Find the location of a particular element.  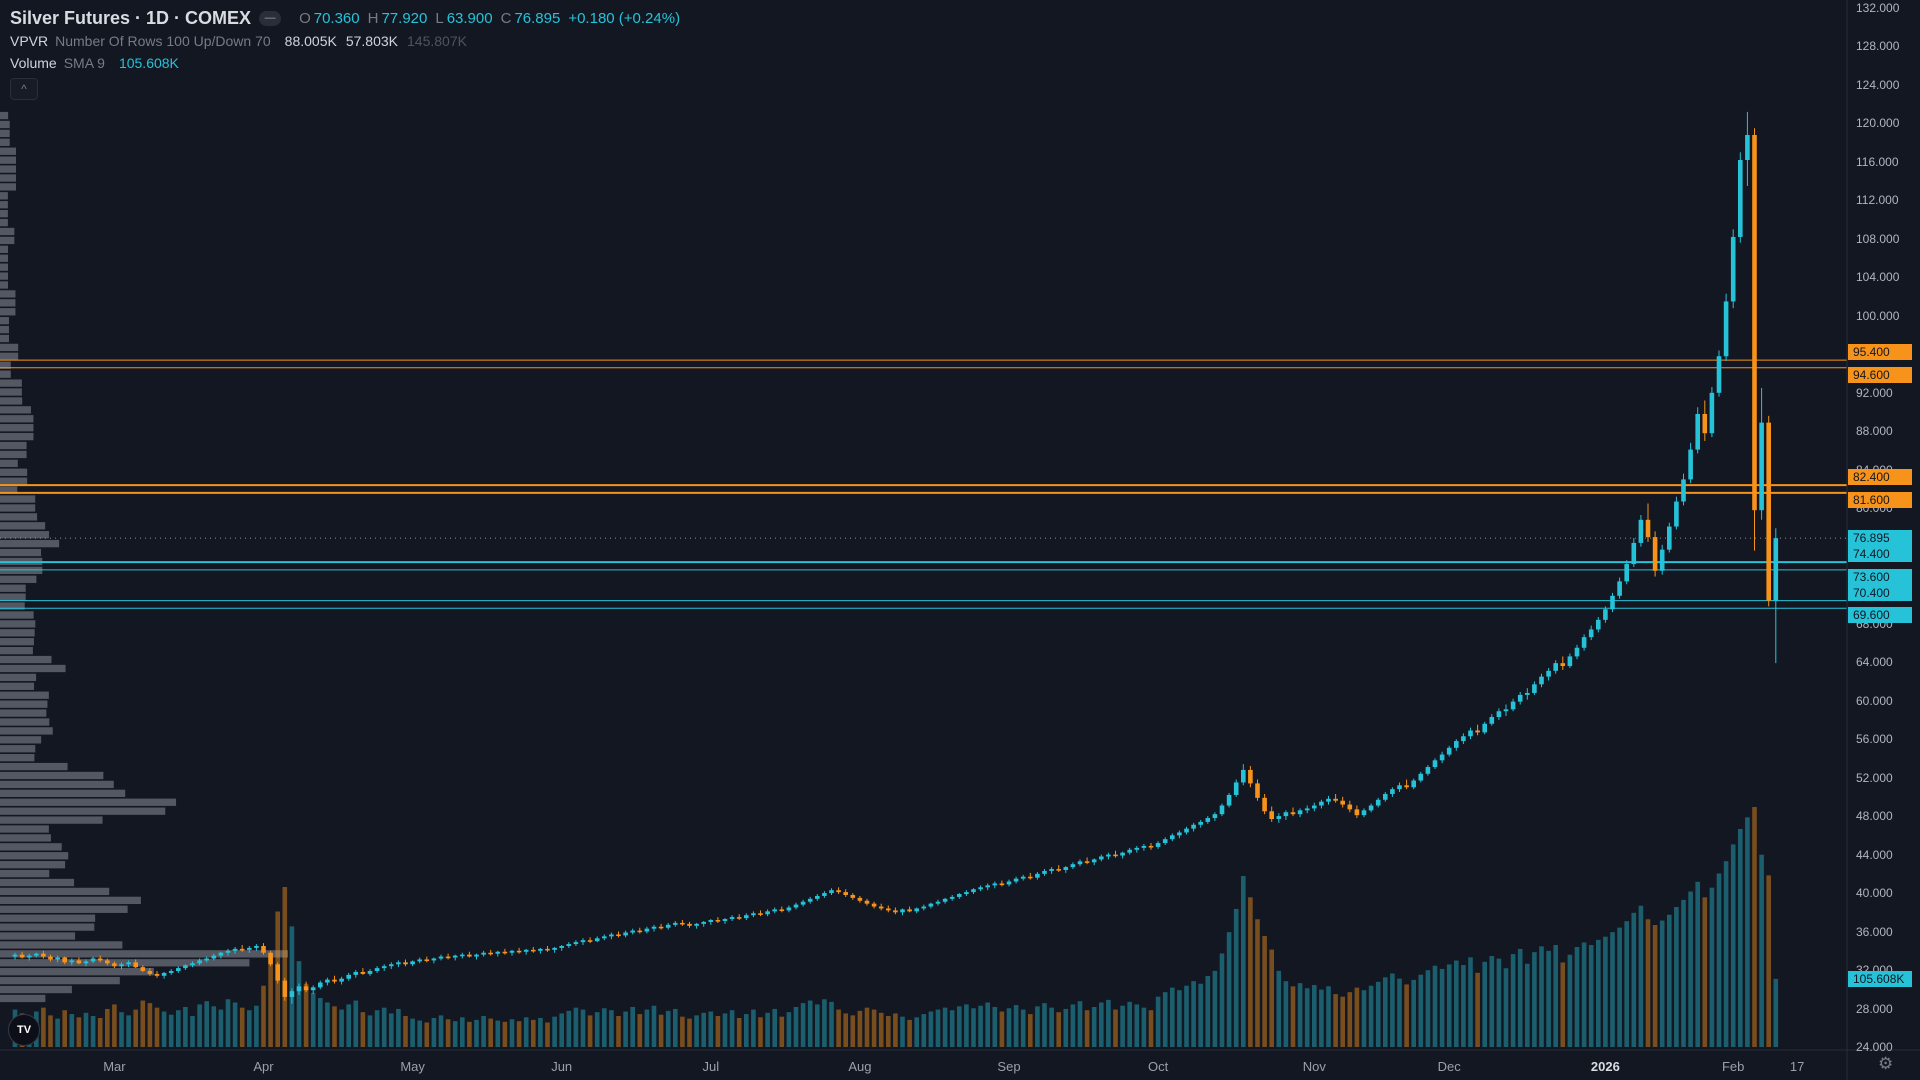

settings-gear-icon: ⚙ is located at coordinates (1886, 1063).